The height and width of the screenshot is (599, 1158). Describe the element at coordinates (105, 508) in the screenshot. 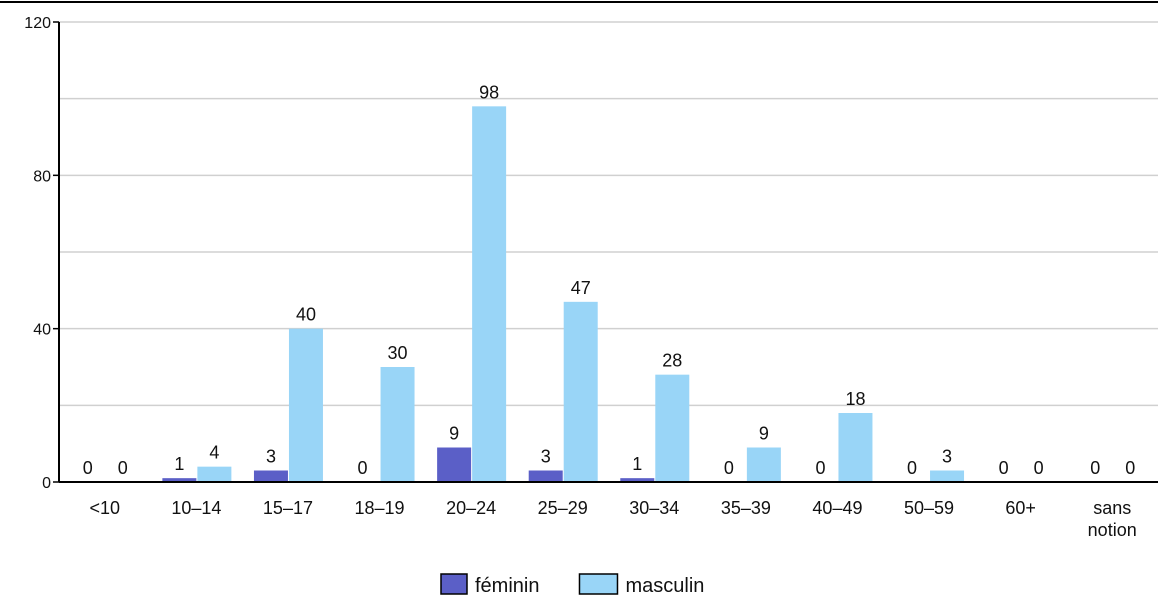

I see `x-tick-label: <10` at that location.